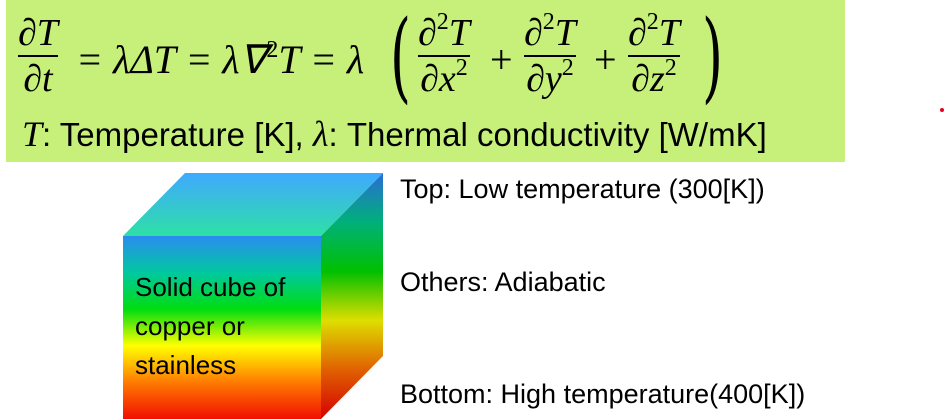  Describe the element at coordinates (501, 59) in the screenshot. I see `plus-sign-1: +` at that location.